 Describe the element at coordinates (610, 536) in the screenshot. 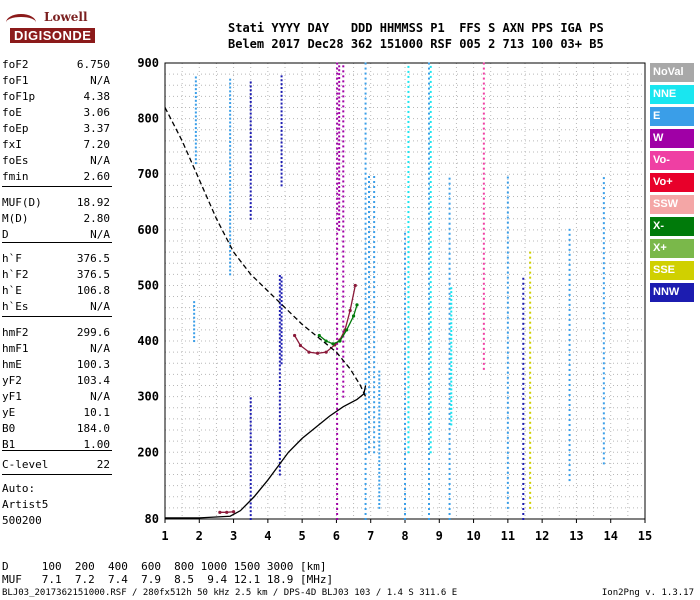

I see `x-tick-label: 14` at that location.